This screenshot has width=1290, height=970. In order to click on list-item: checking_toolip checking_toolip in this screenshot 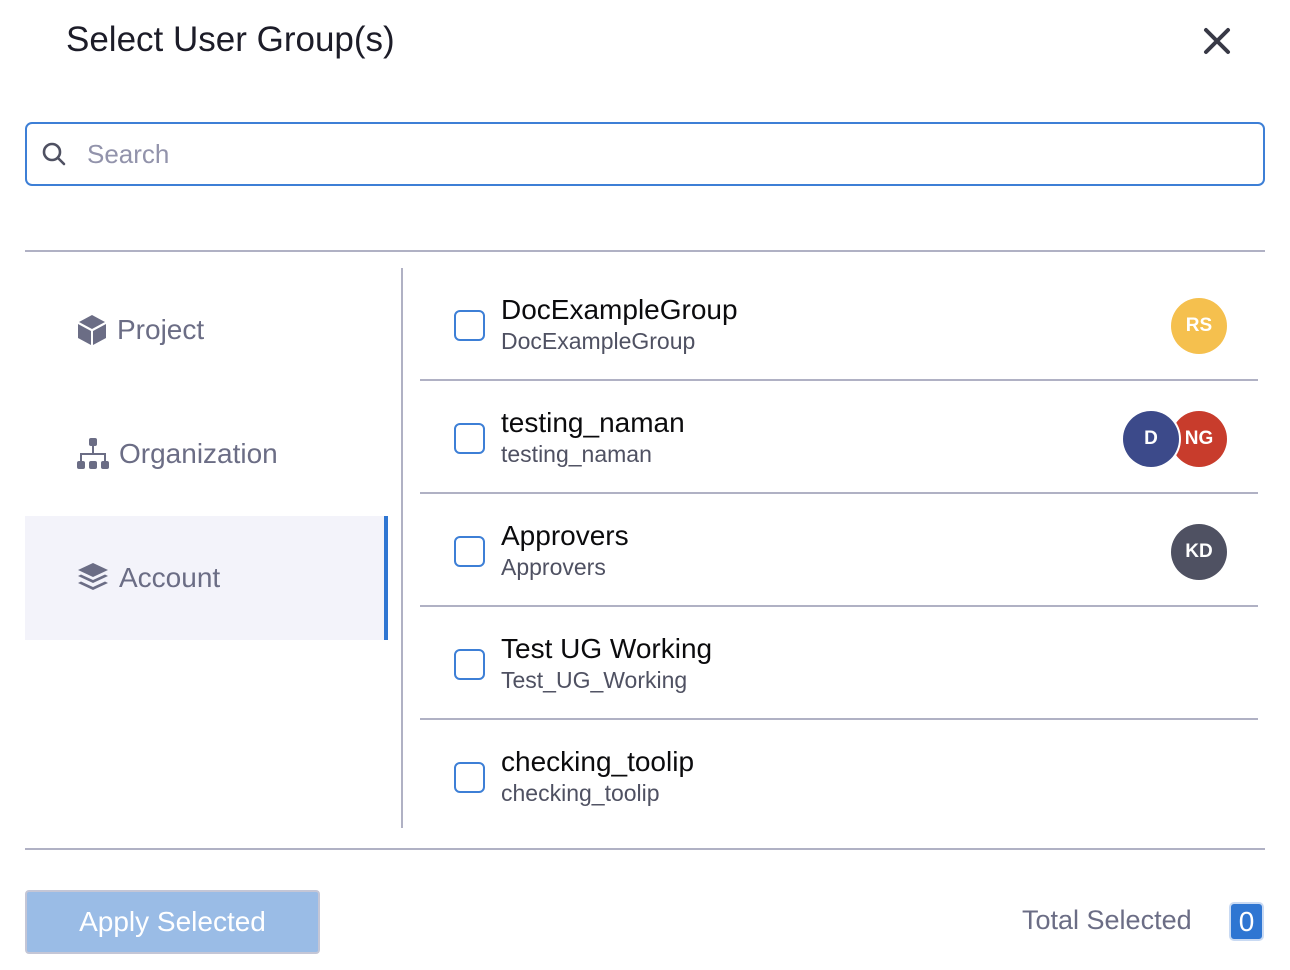, I will do `click(839, 776)`.